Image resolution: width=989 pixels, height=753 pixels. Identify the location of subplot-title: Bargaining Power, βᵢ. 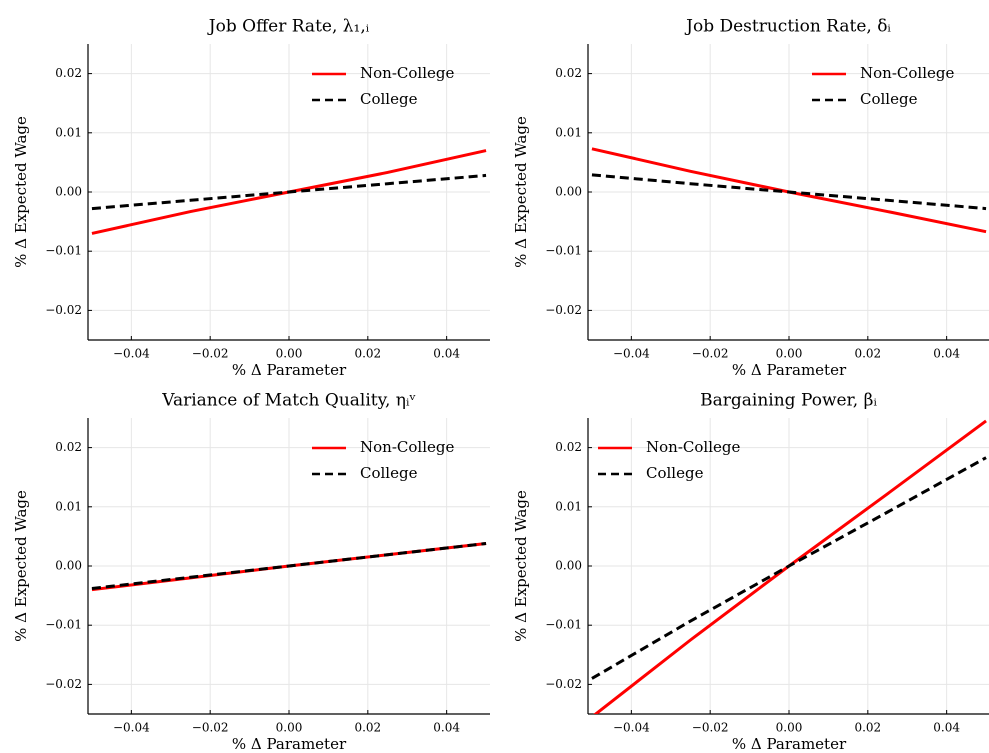
(788, 401).